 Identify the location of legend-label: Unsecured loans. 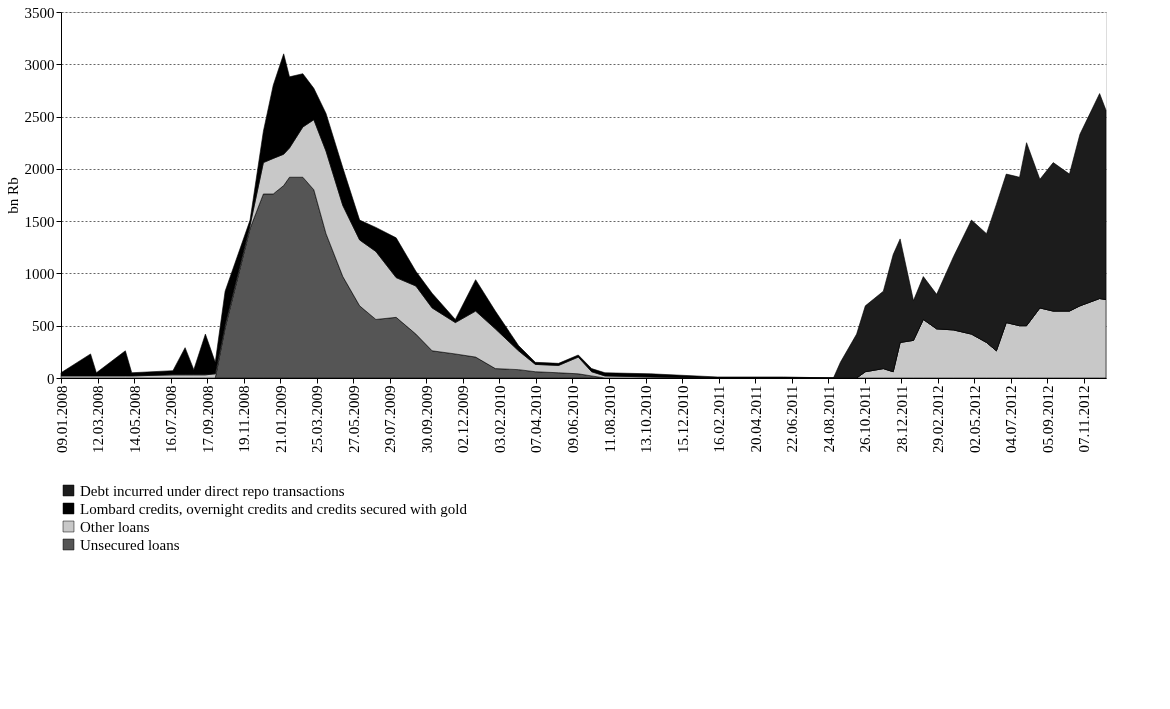
(130, 544).